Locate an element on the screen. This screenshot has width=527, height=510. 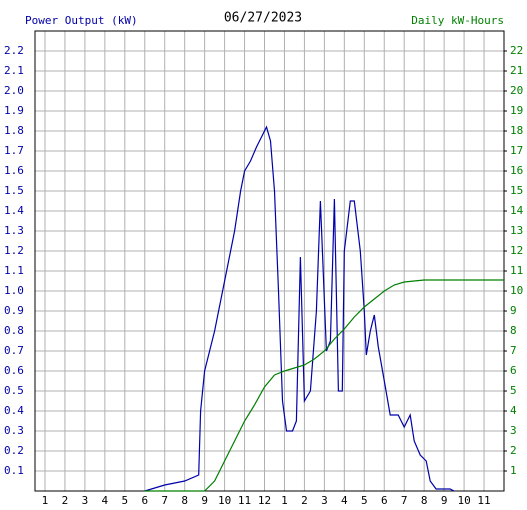
y2-tick-label: 7 is located at coordinates (513, 350).